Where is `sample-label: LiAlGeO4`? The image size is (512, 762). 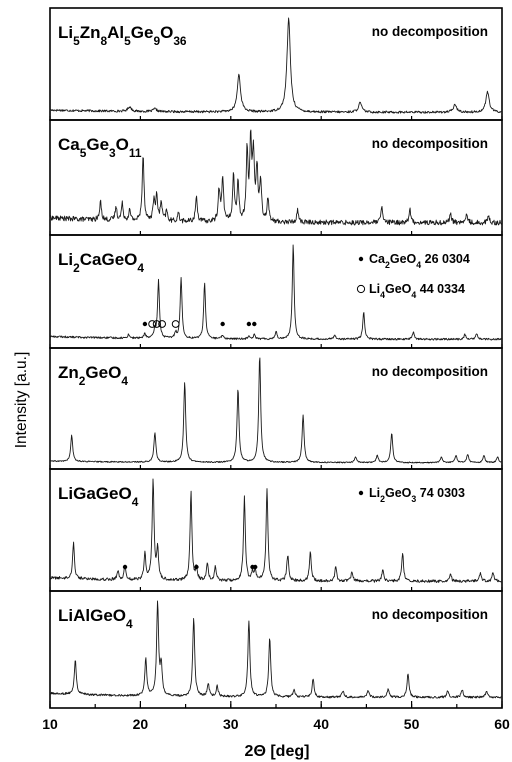
sample-label: LiAlGeO4 is located at coordinates (95, 618).